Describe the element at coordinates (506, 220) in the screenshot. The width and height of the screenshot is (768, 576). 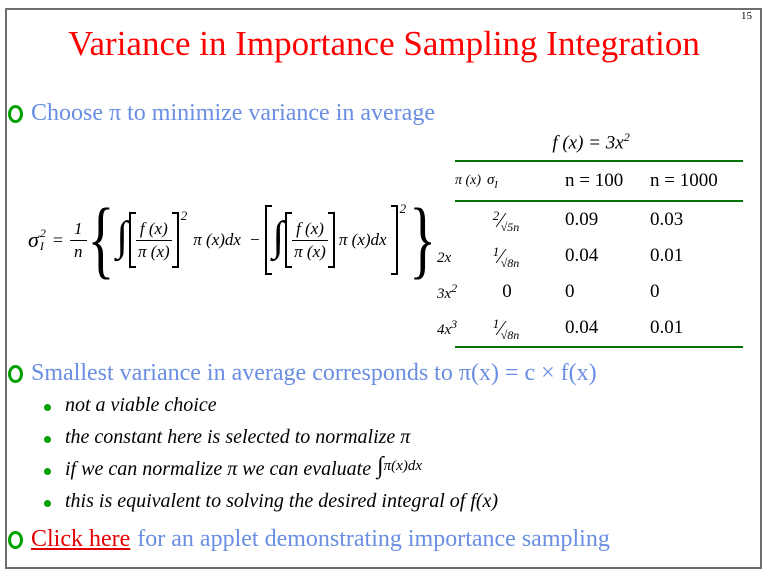
I see `sigma-value: 2⁄√5n` at that location.